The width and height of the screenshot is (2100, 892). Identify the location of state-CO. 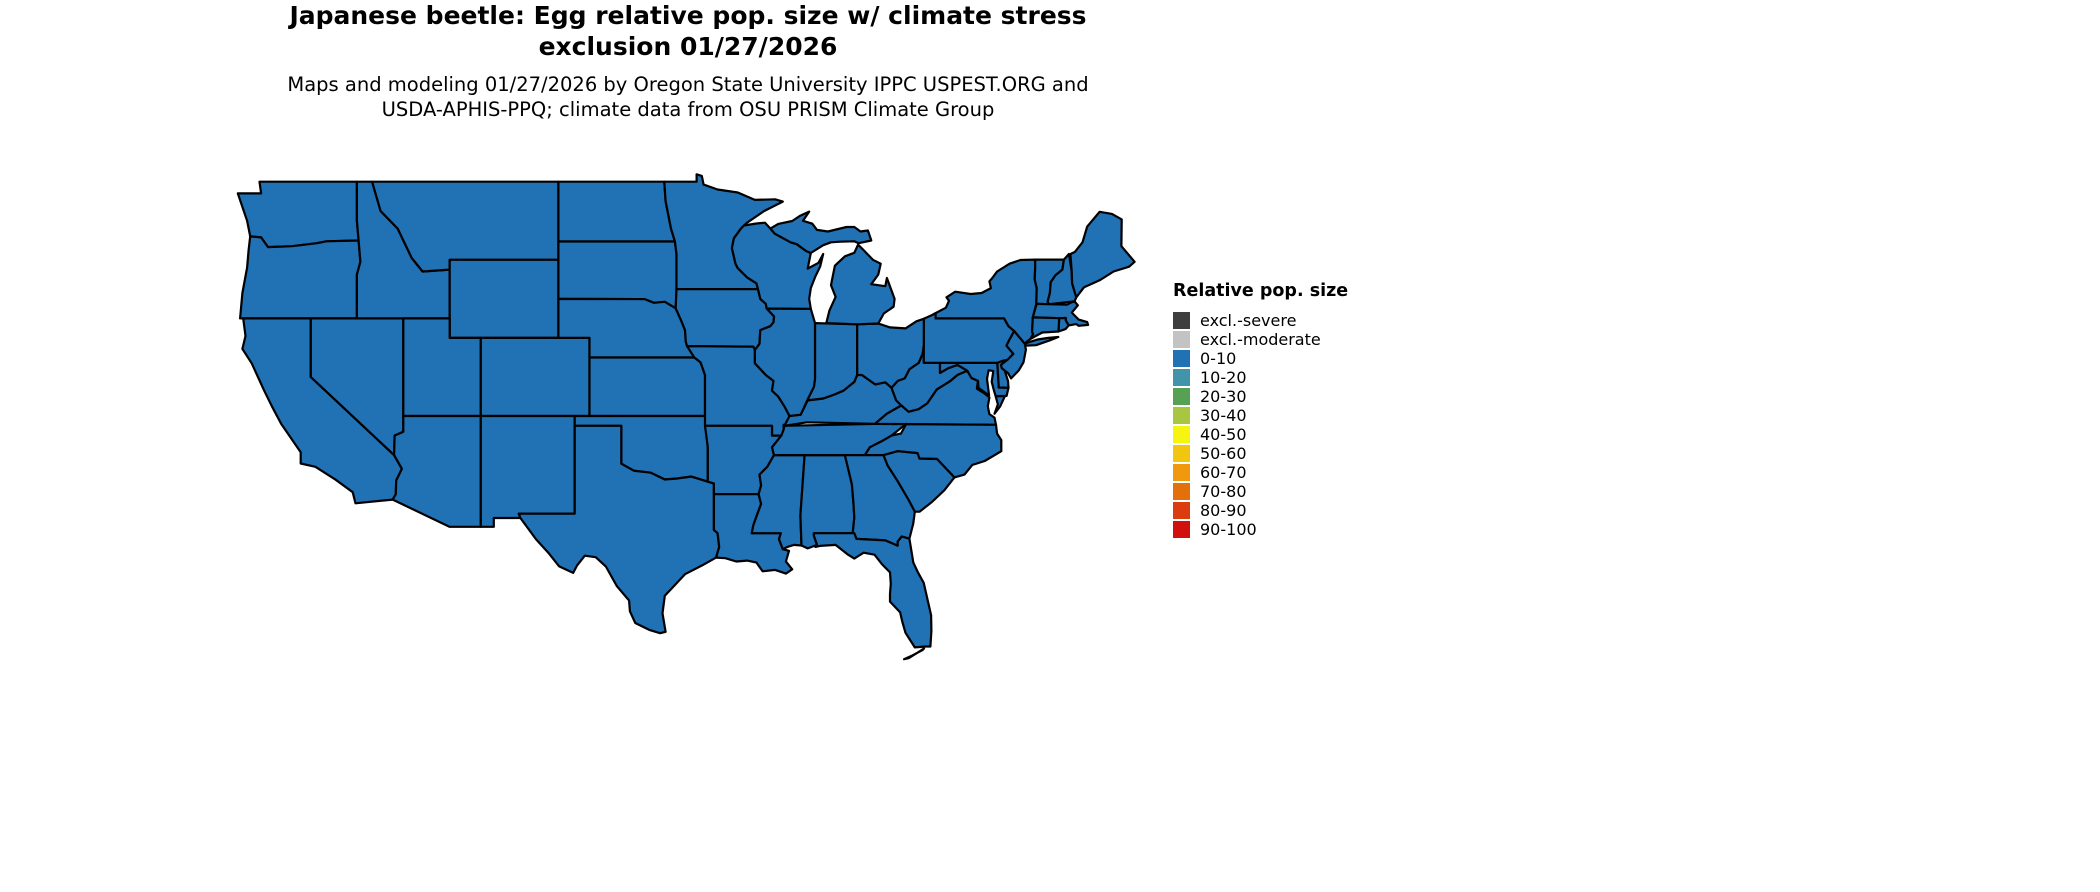
(535, 377).